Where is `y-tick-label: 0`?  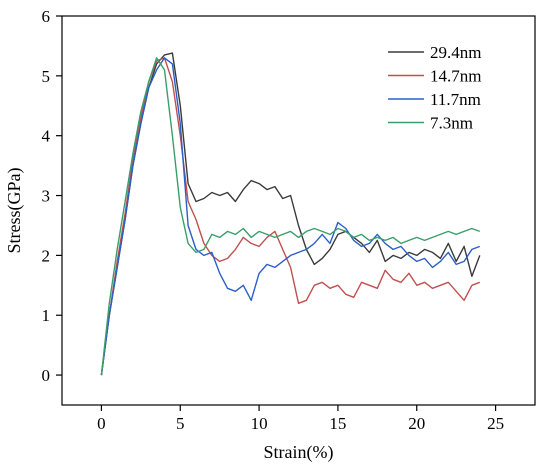 y-tick-label: 0 is located at coordinates (46, 375).